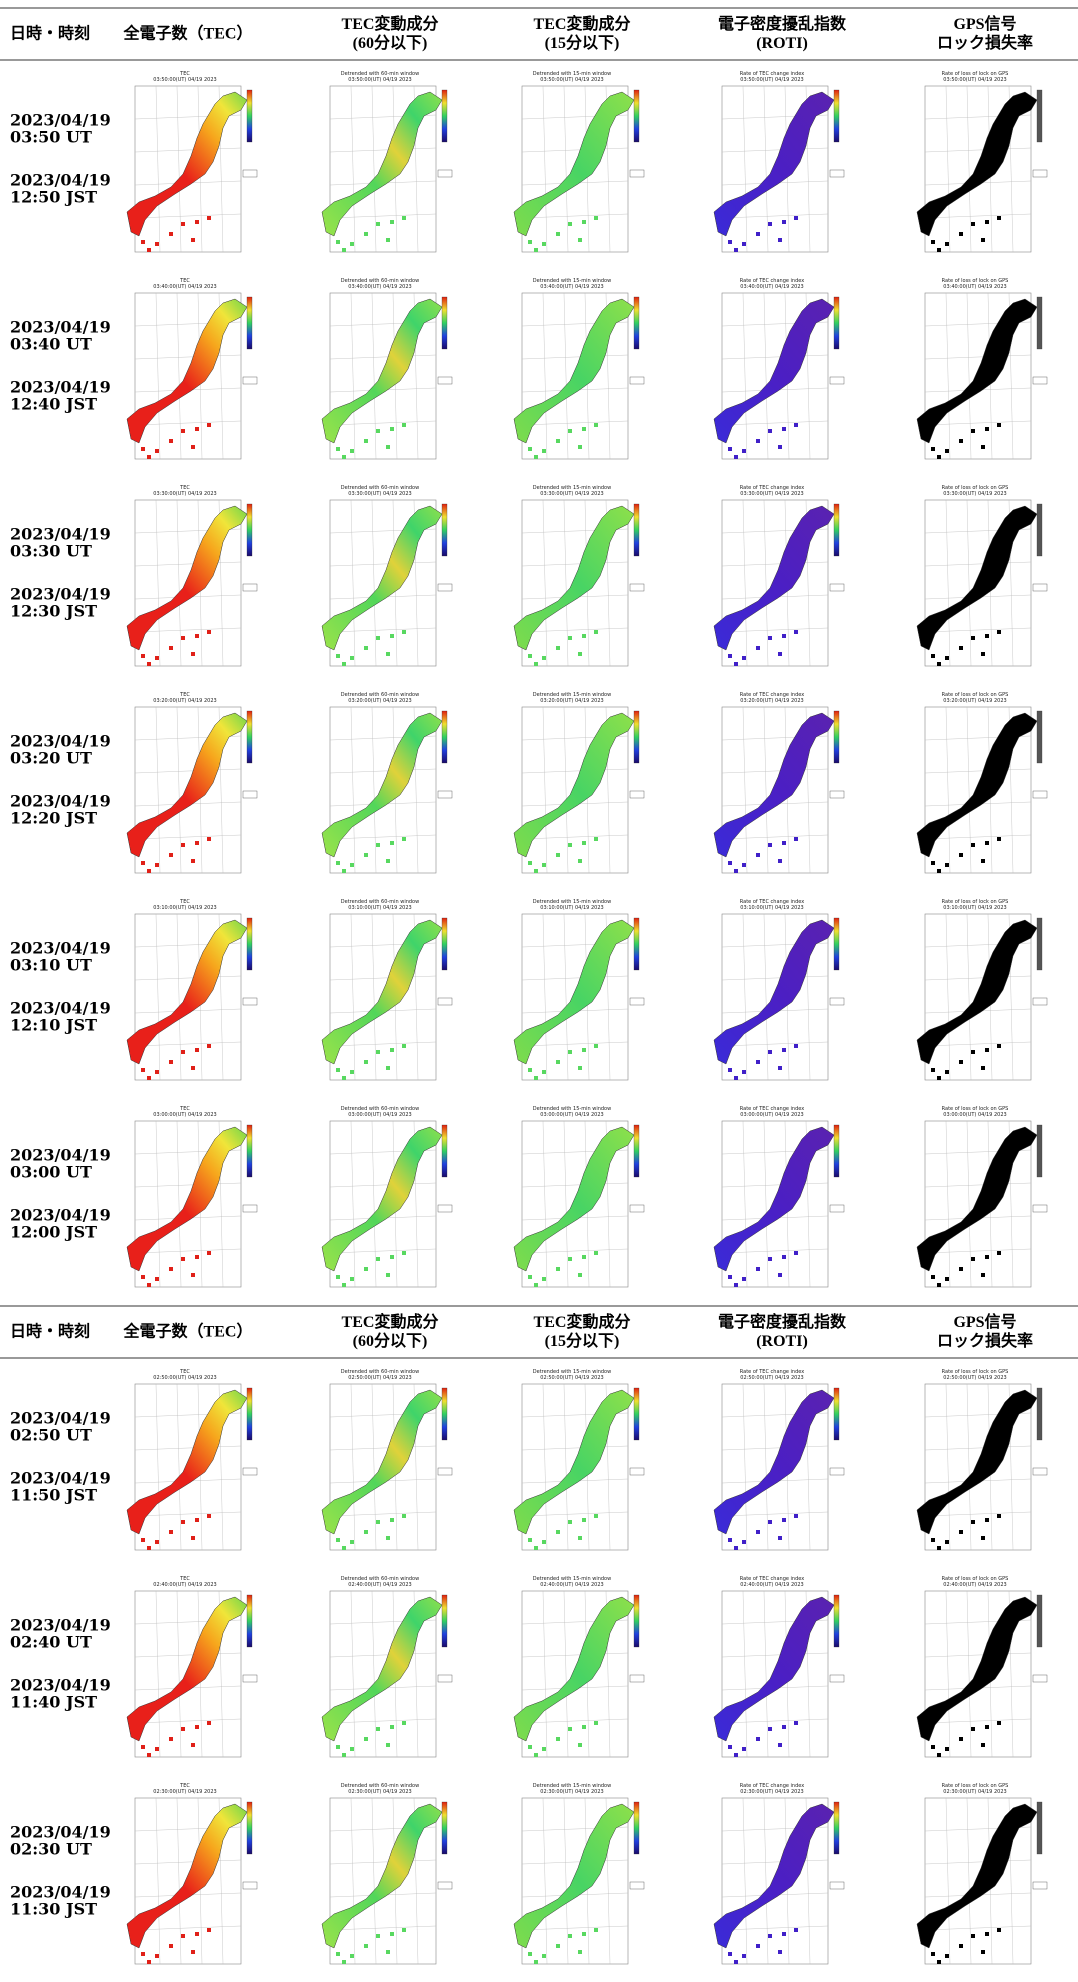 Image resolution: width=1078 pixels, height=1982 pixels. What do you see at coordinates (974, 1585) in the screenshot?
I see `panel-time: 02:40:00(UT) 04/19 2023` at bounding box center [974, 1585].